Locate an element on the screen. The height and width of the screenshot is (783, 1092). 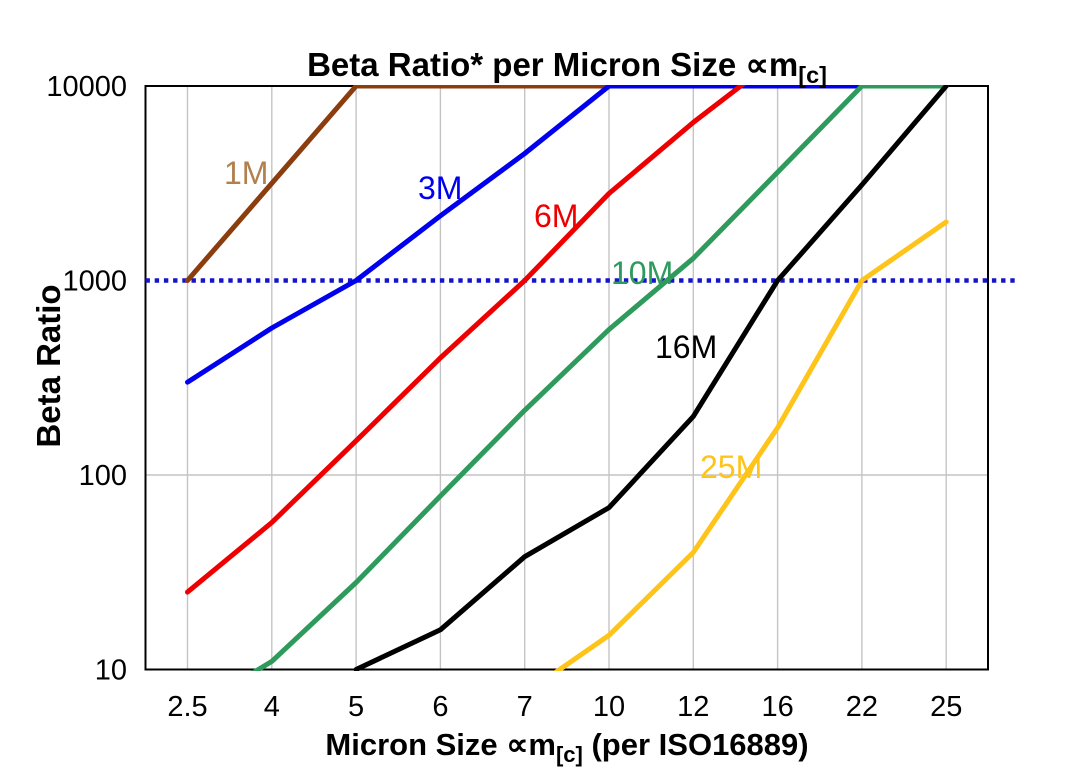
y-axis-title: Beta Ratio is located at coordinates (48, 366).